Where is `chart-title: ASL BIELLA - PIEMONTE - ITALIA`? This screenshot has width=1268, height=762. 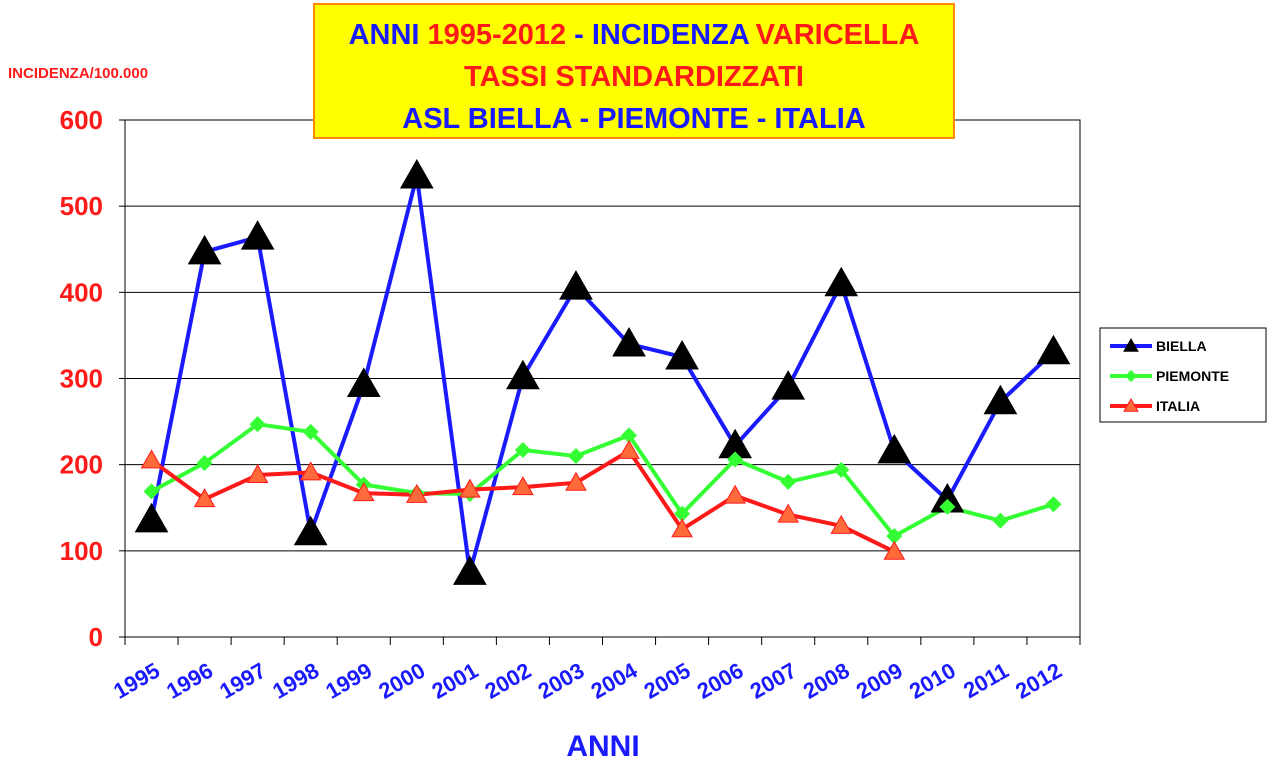
chart-title: ASL BIELLA - PIEMONTE - ITALIA is located at coordinates (634, 119).